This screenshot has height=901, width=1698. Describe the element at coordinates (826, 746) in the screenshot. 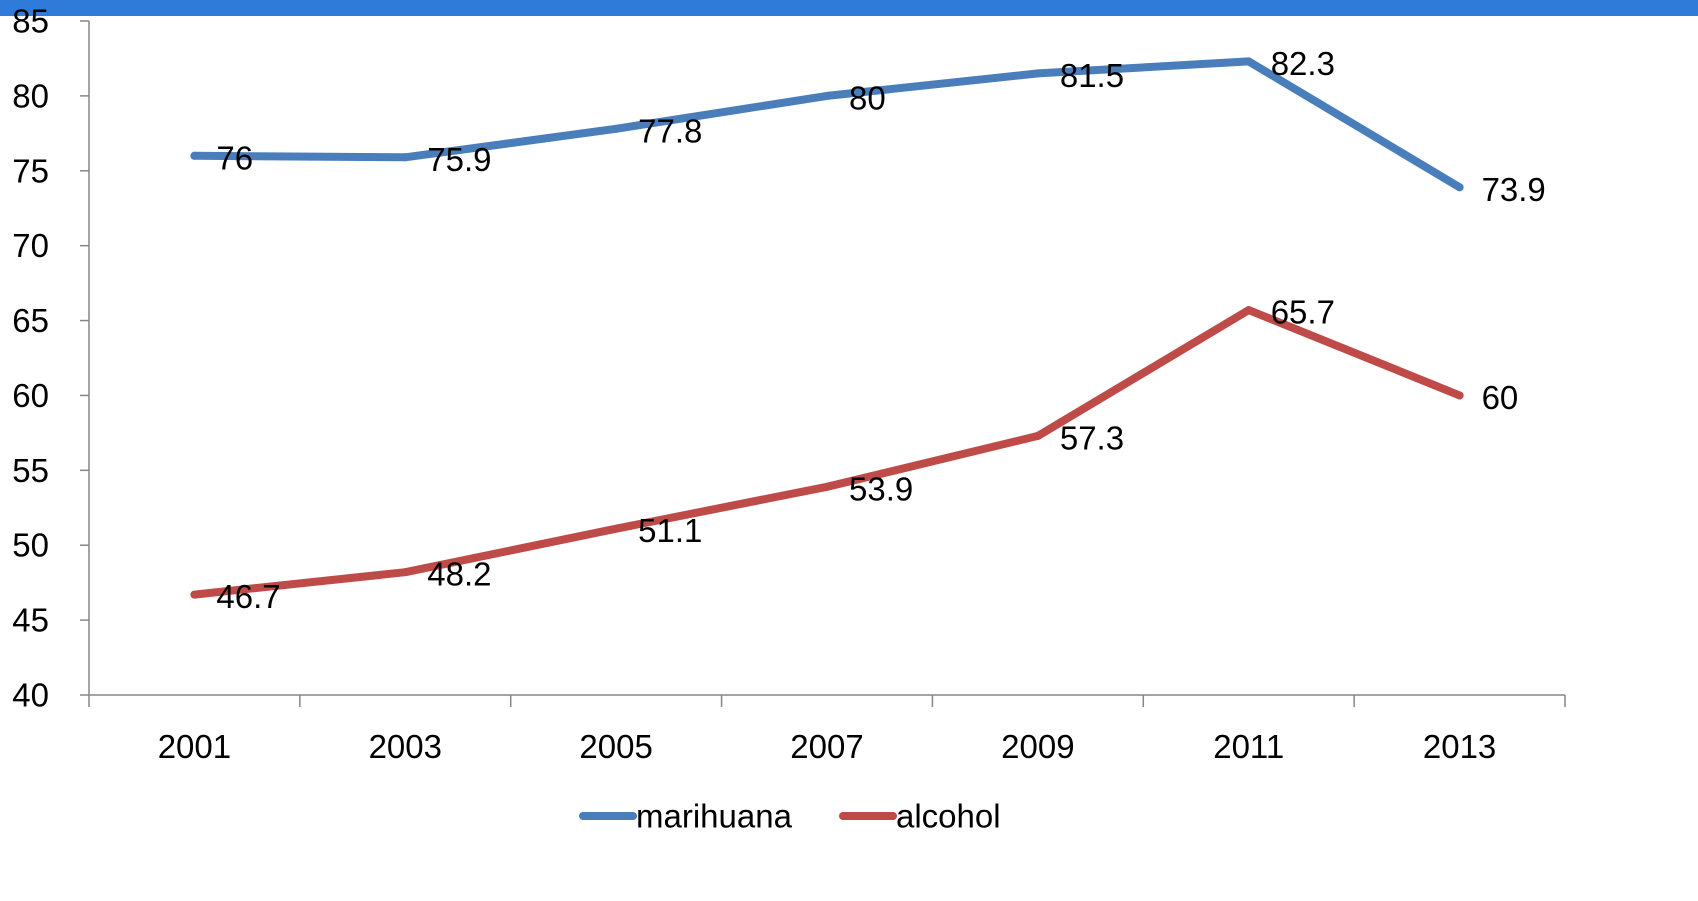

I see `x-tick-label: 2007` at that location.